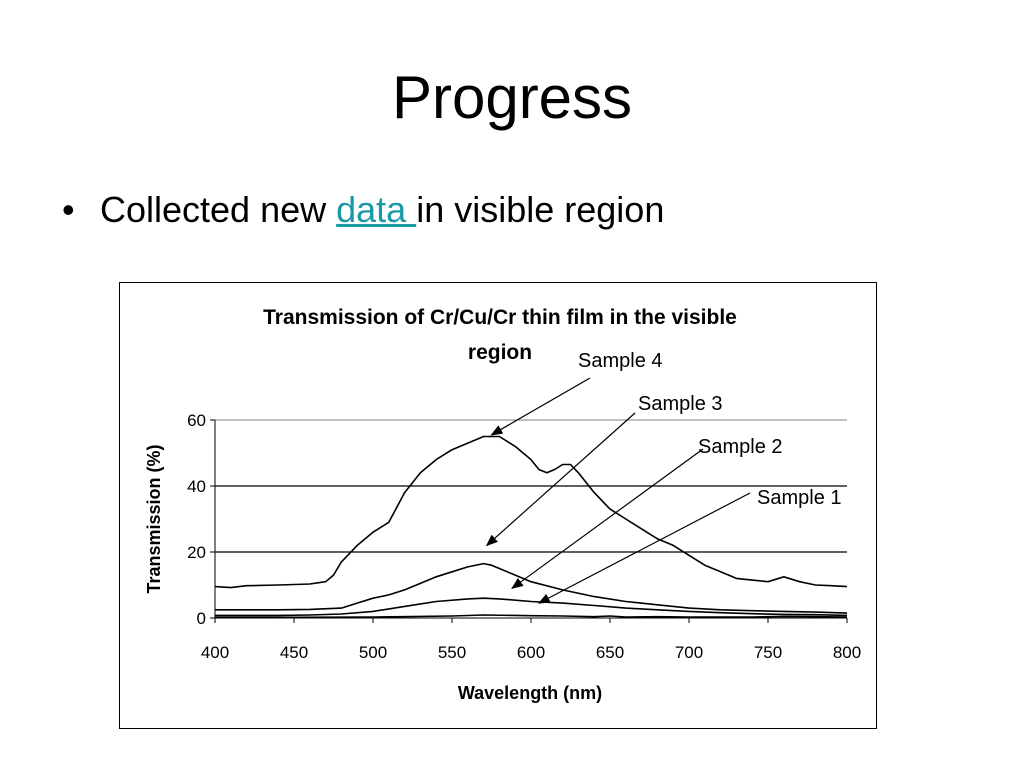 Image resolution: width=1024 pixels, height=768 pixels. Describe the element at coordinates (196, 552) in the screenshot. I see `y-tick-label-20: 20` at that location.